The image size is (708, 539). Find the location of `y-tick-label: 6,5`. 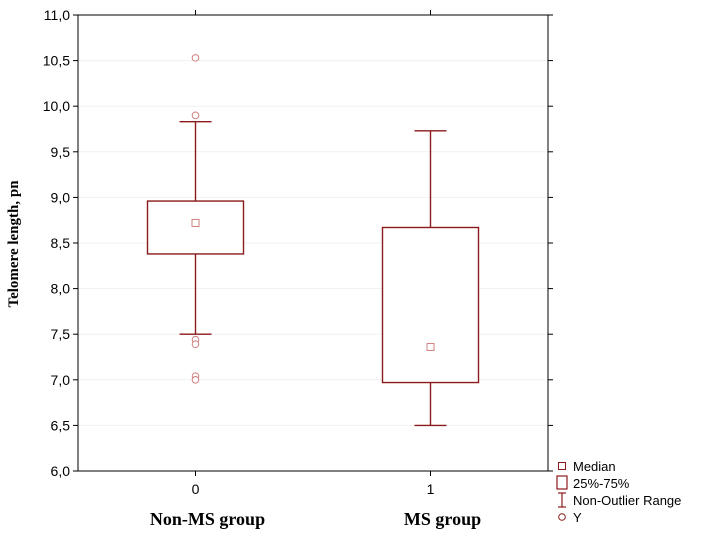

y-tick-label: 6,5 is located at coordinates (61, 425).